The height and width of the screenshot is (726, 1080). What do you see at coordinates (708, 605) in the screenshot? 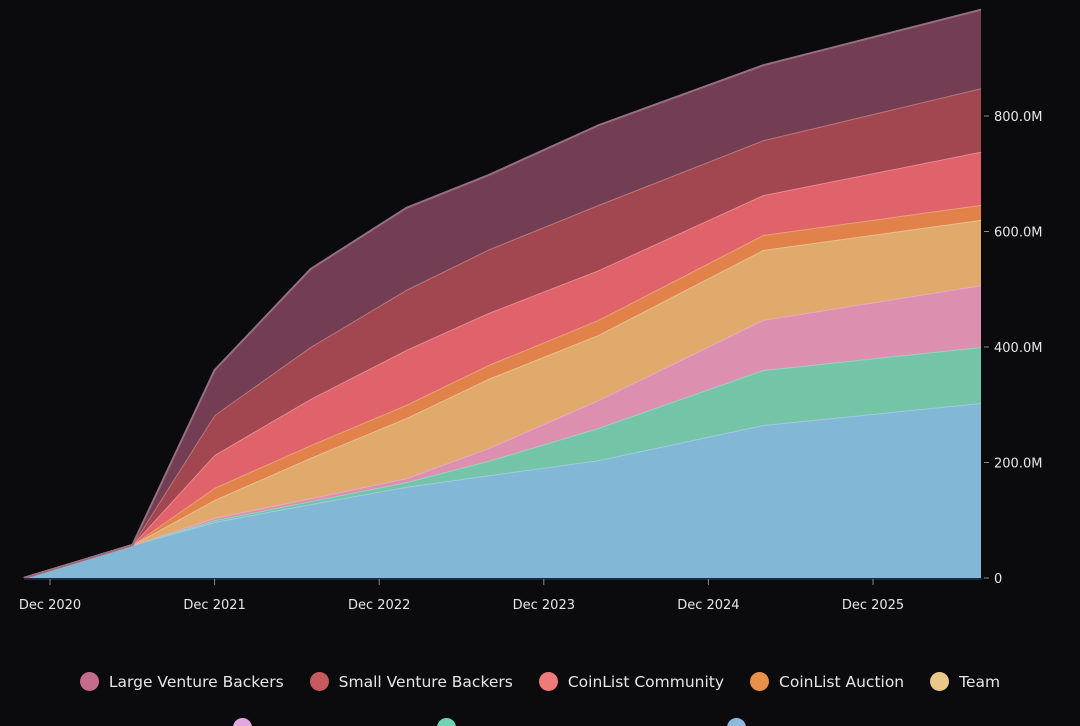
I see `x-tick-label: Dec 2024` at bounding box center [708, 605].